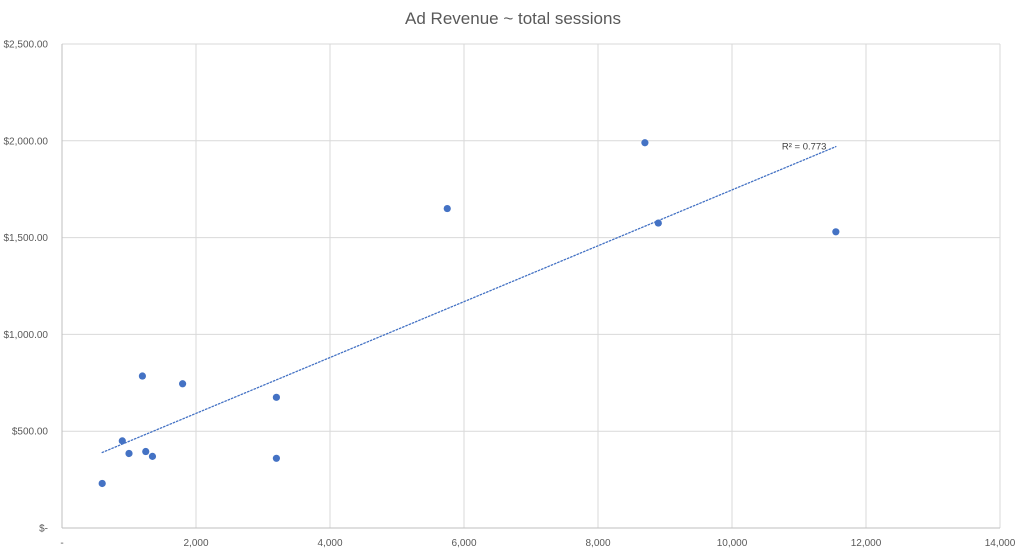 This screenshot has width=1024, height=552. I want to click on x-tick-label: 8,000, so click(597, 543).